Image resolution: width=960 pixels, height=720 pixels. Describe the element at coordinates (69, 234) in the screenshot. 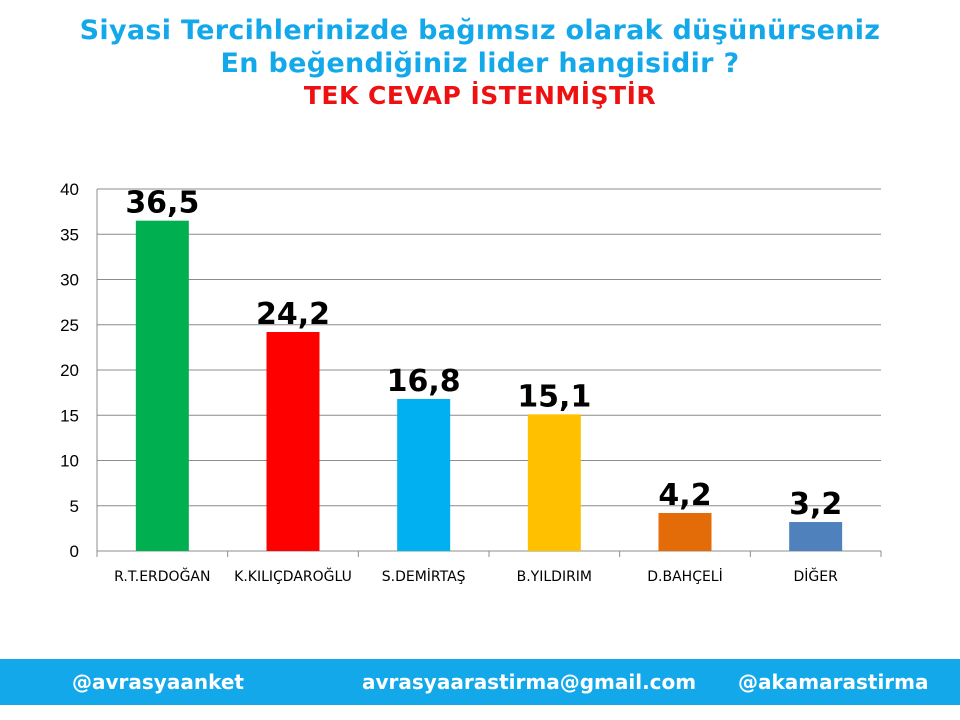

I see `y-tick-label: 35` at that location.